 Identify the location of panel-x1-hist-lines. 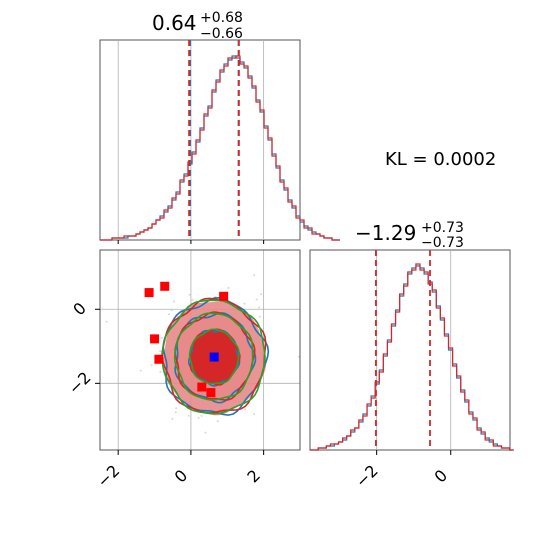
(220, 148).